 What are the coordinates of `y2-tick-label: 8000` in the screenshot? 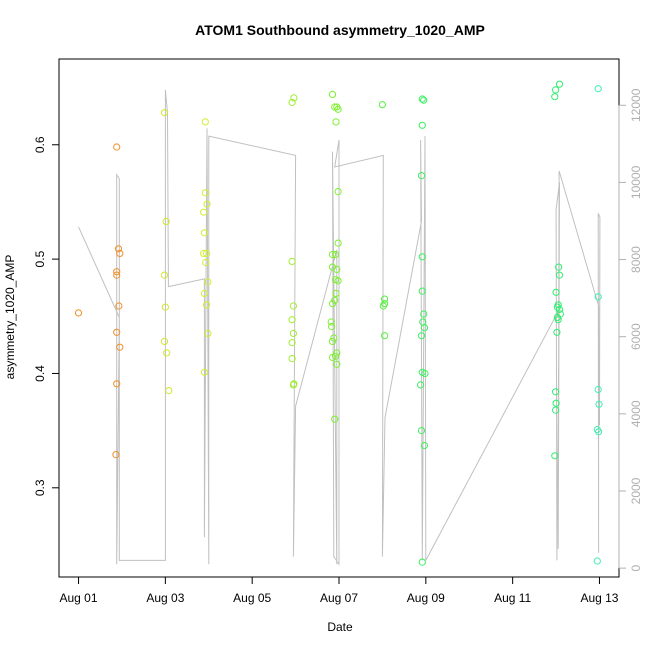 It's located at (636, 259).